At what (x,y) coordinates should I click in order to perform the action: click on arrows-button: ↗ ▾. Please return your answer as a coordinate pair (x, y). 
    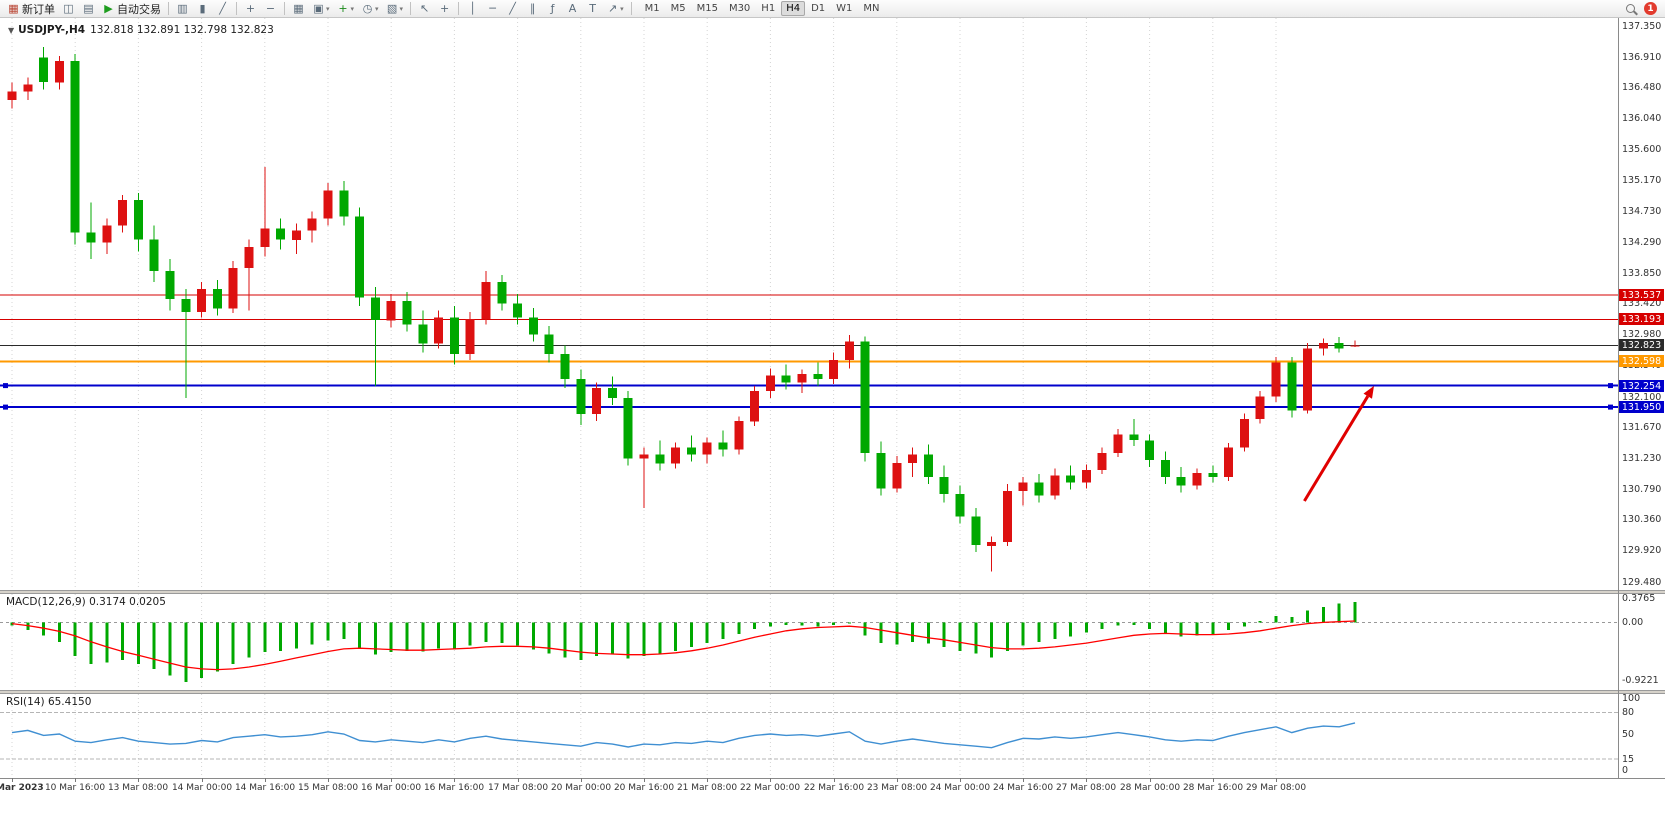
    Looking at the image, I should click on (615, 9).